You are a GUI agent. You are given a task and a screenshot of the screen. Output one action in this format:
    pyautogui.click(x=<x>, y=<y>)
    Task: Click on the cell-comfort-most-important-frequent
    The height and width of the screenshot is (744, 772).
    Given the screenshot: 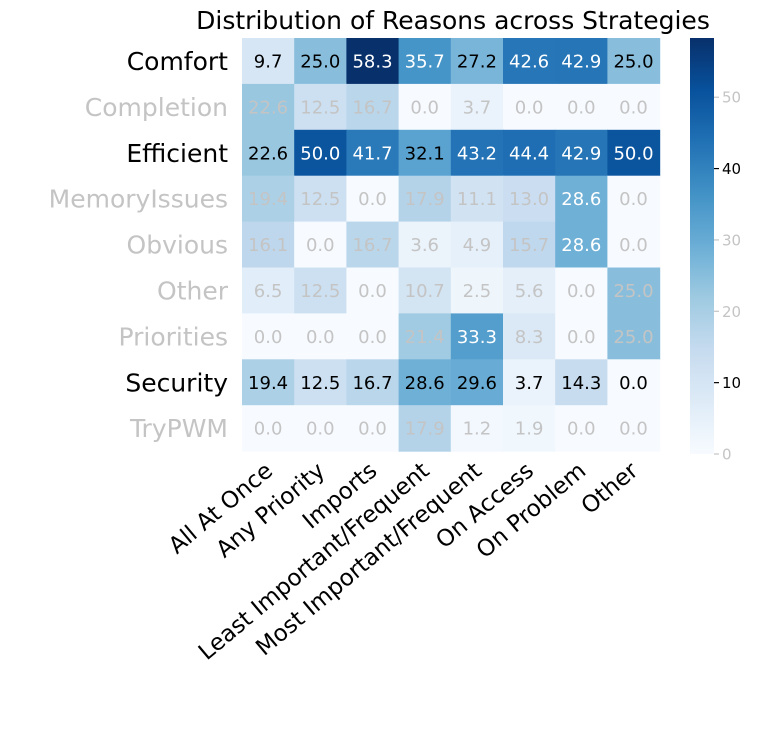 What is the action you would take?
    pyautogui.click(x=477, y=61)
    